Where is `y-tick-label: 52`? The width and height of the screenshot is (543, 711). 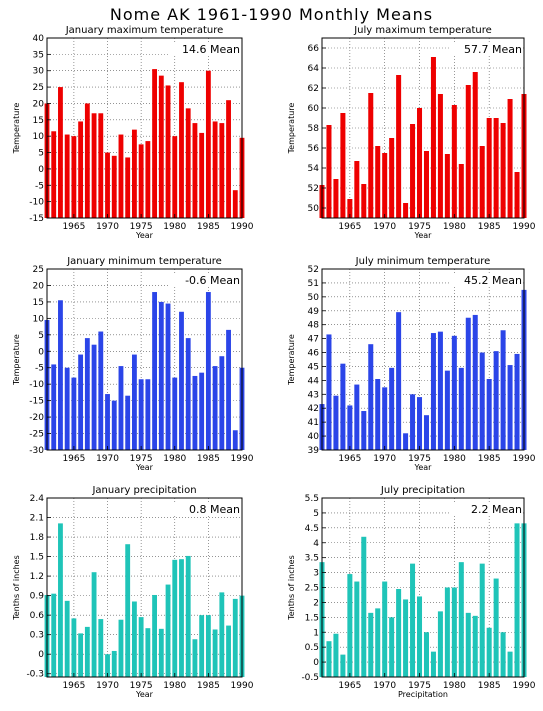 y-tick-label: 52 is located at coordinates (313, 189).